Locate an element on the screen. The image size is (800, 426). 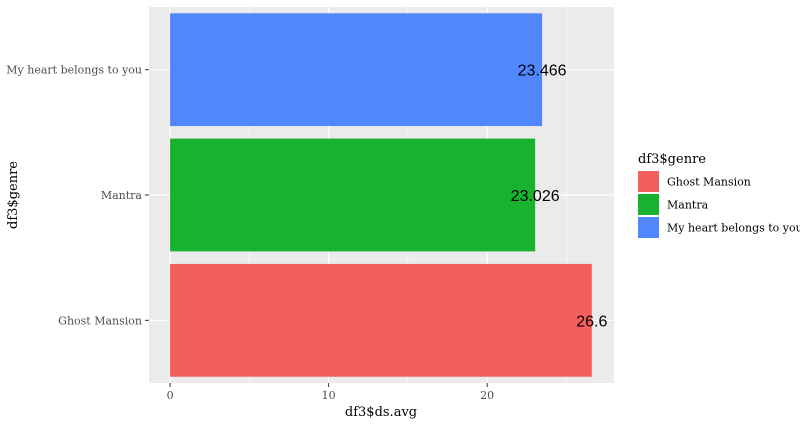
data-labels: 26.6 23.026 23.466 is located at coordinates (559, 197).